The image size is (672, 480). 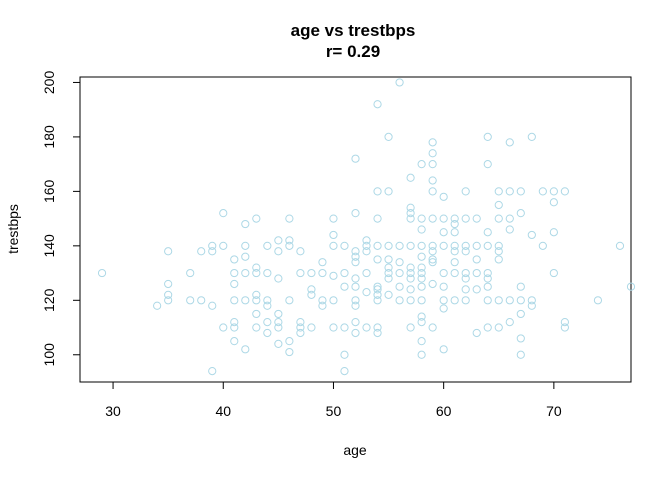 I want to click on y-tick-label: 140, so click(x=49, y=246).